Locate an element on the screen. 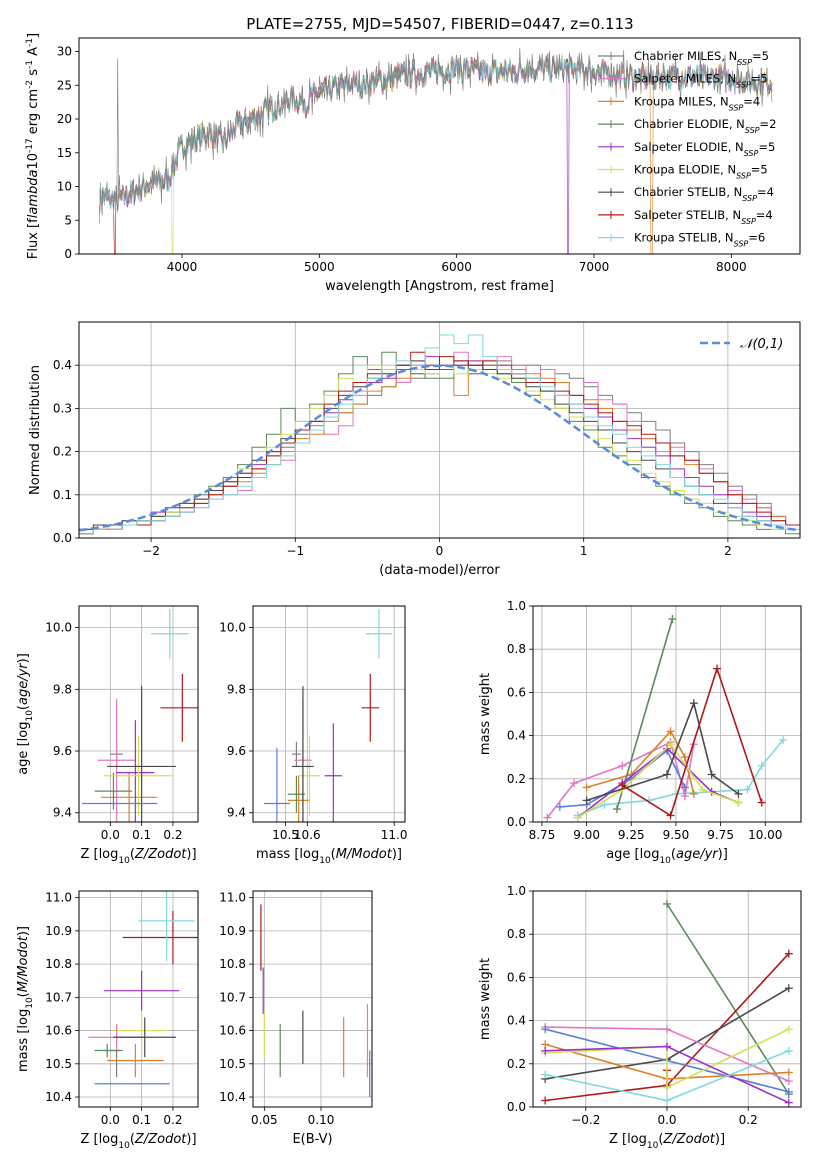  x-tick-label: 11.0 is located at coordinates (394, 835).